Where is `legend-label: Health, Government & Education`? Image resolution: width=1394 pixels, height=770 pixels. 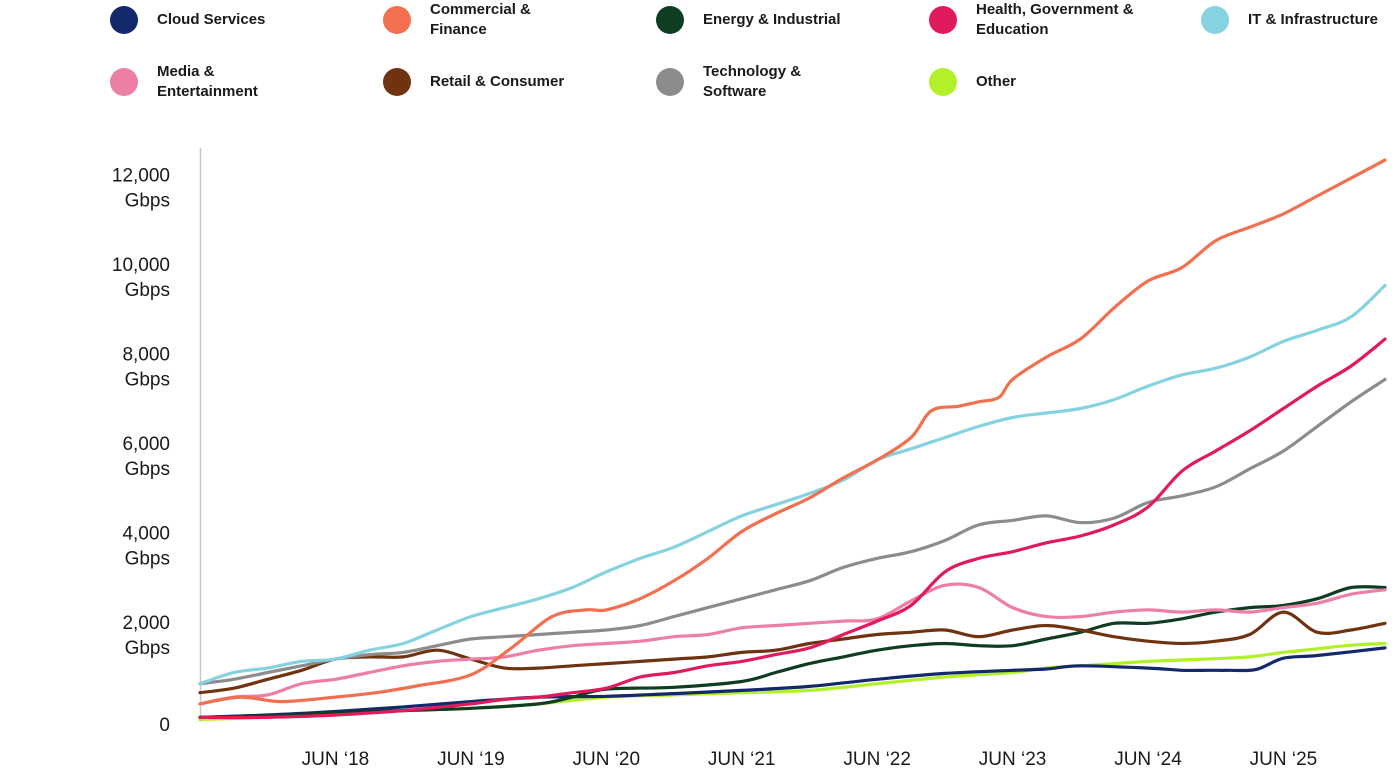 legend-label: Health, Government & Education is located at coordinates (1055, 19).